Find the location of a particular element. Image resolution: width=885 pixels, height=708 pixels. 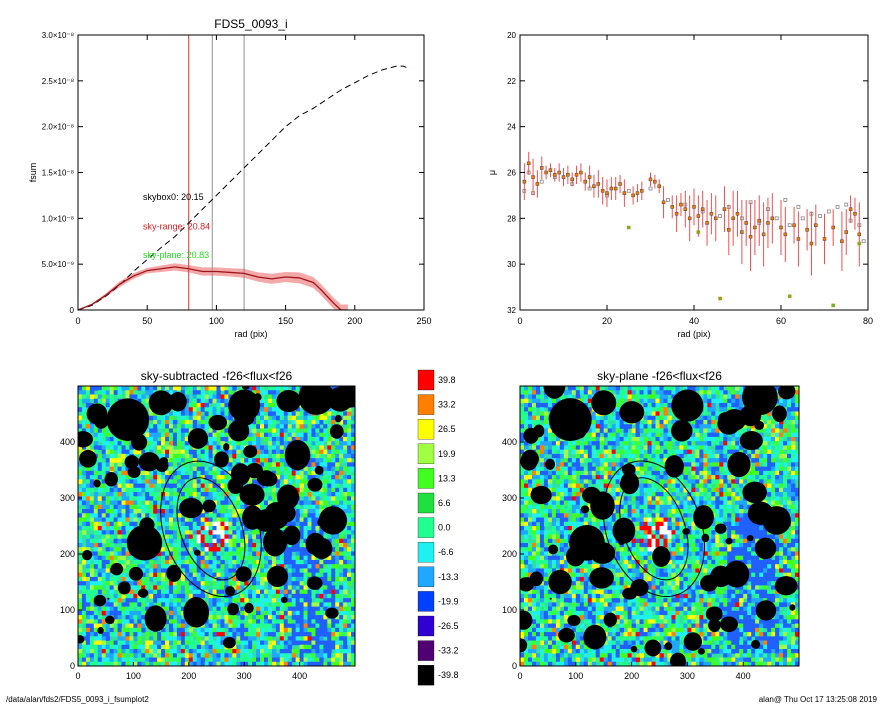

img2-ytick-label: 0 is located at coordinates (514, 666).